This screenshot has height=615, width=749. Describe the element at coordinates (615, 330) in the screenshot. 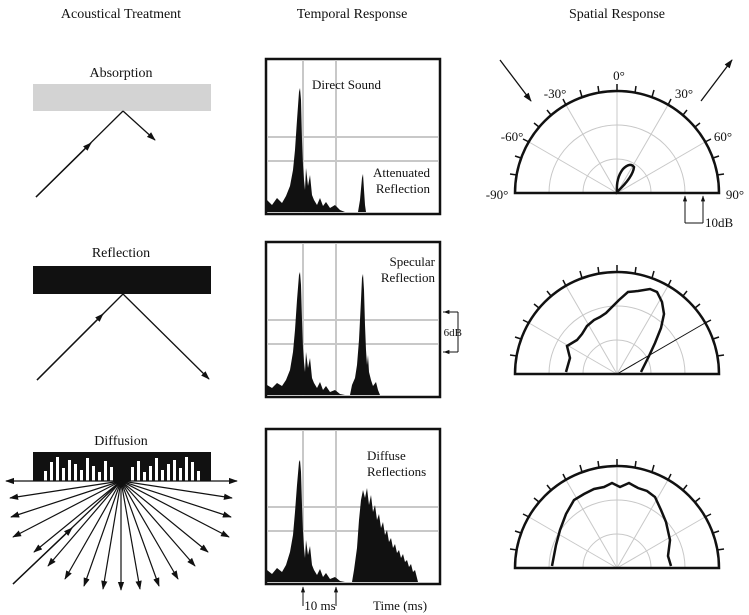

I see `polar-lobe-reflection` at that location.